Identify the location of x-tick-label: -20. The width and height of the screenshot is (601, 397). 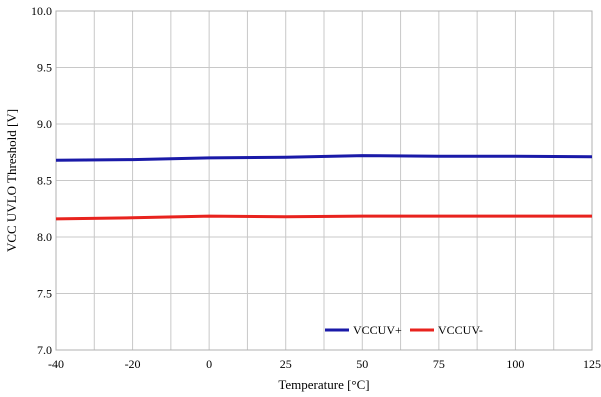
(133, 364).